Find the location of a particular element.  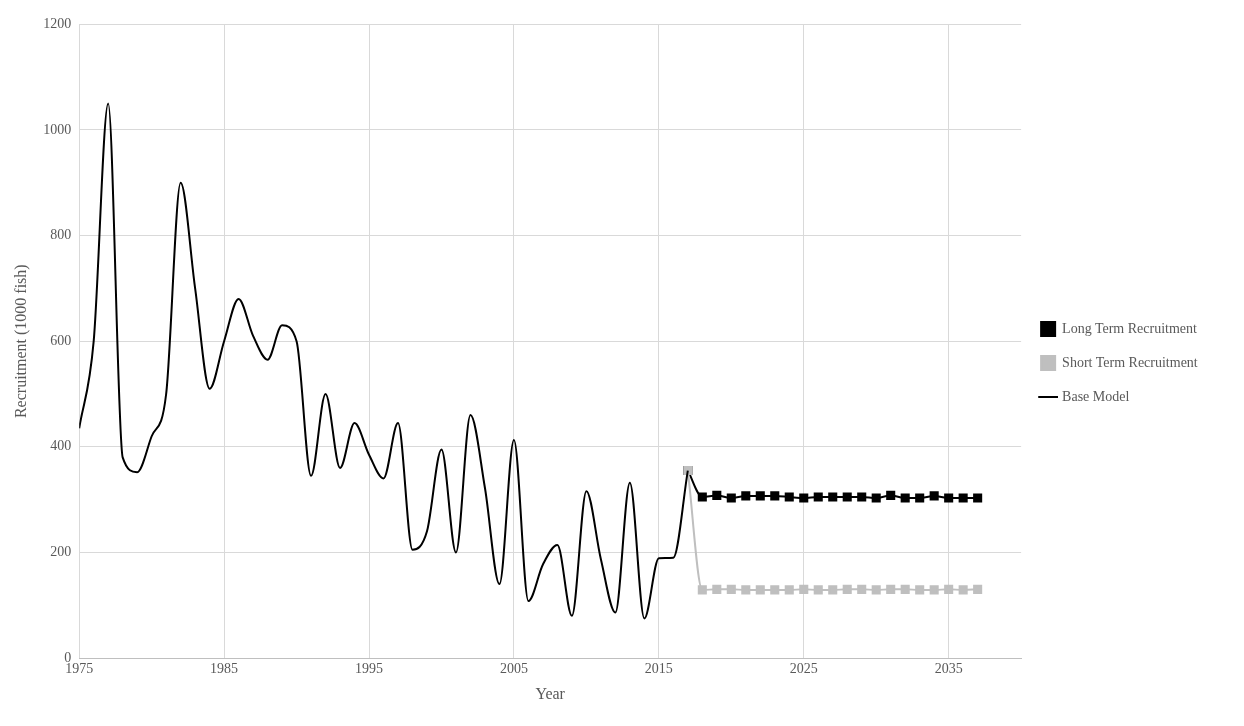

y-tick-label: 400 is located at coordinates (61, 446).